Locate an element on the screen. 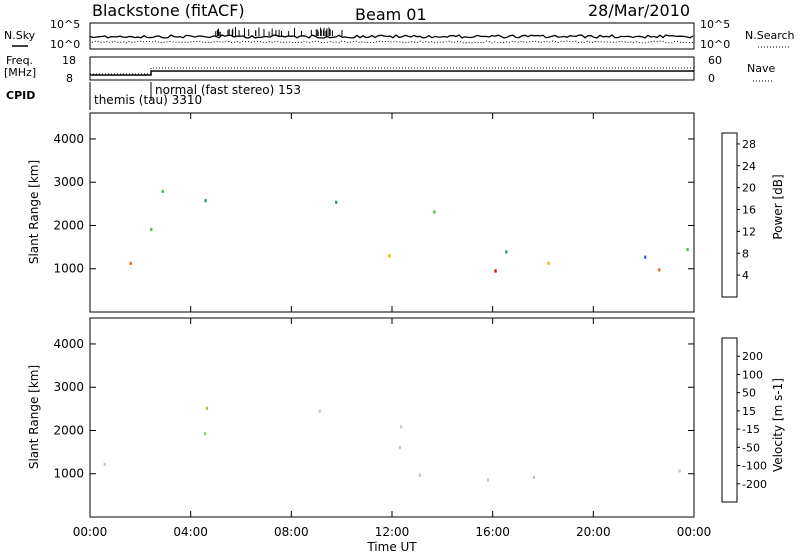 The height and width of the screenshot is (554, 800). nsky-label: N.Sky is located at coordinates (20, 35).